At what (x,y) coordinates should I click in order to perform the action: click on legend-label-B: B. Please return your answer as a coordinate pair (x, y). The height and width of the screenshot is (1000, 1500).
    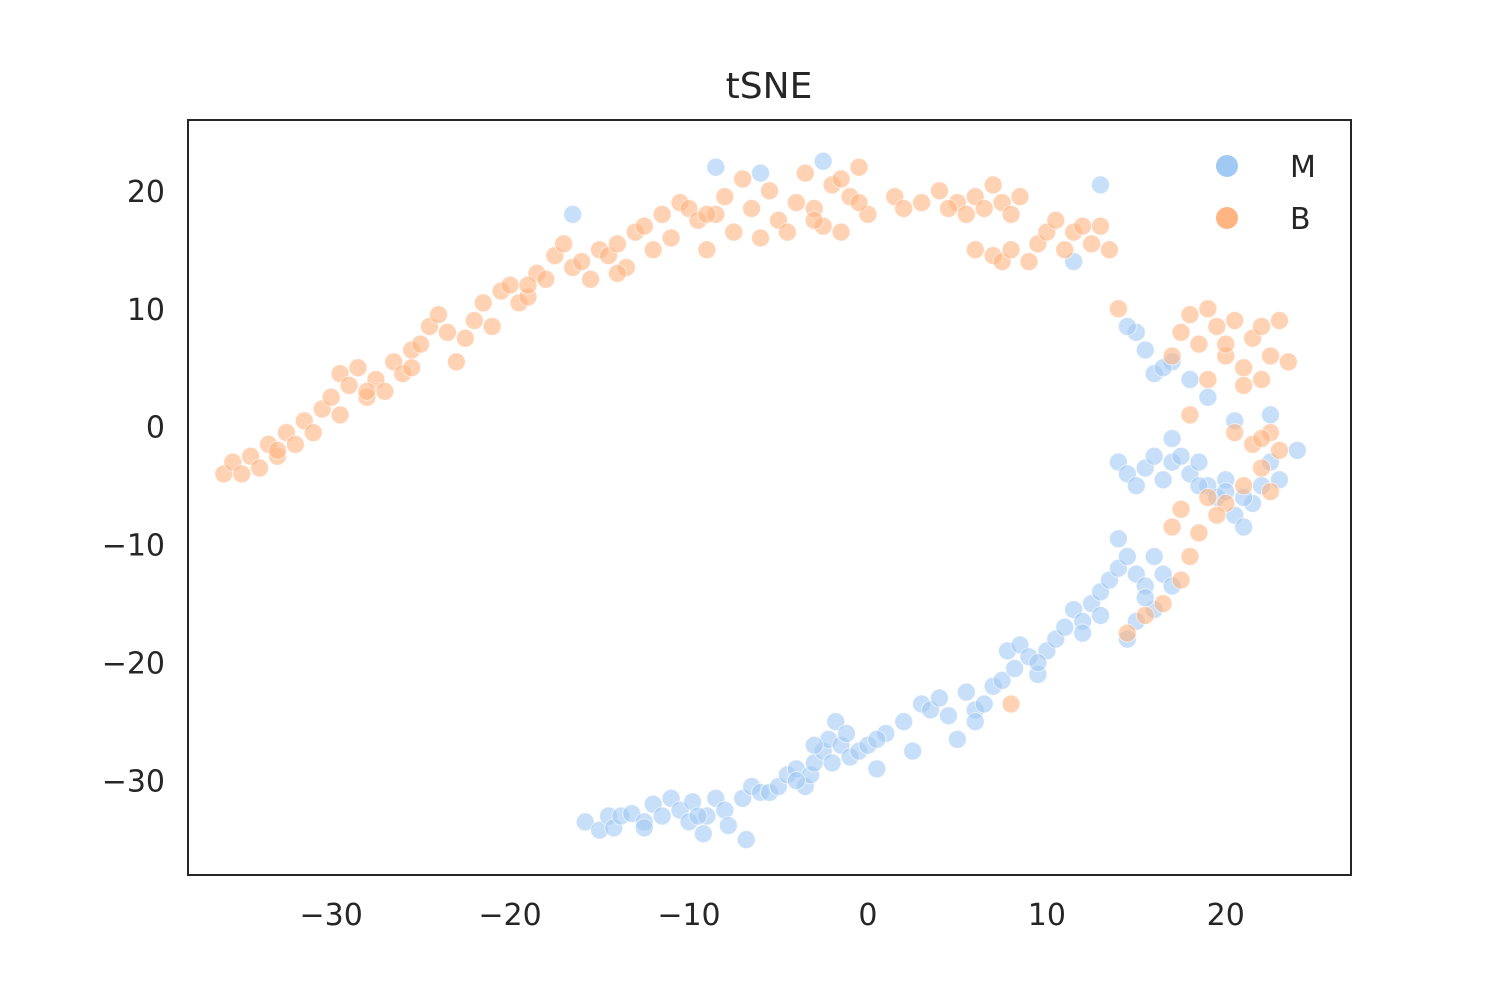
    Looking at the image, I should click on (1300, 219).